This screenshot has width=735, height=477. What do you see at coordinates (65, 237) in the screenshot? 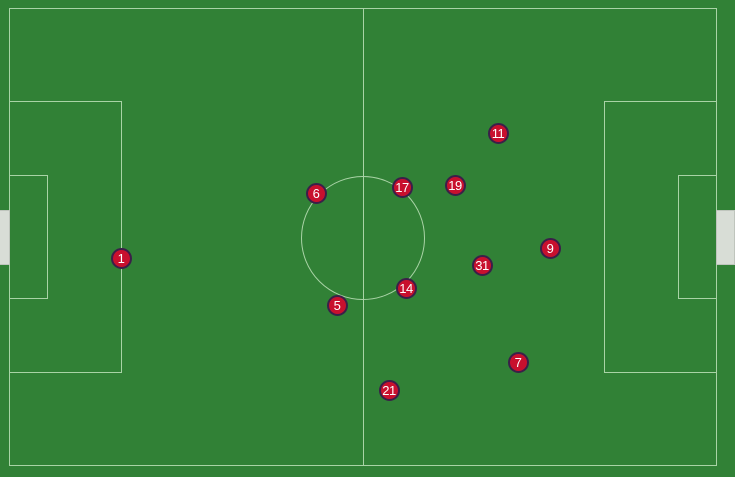
I see `left-penalty-box` at bounding box center [65, 237].